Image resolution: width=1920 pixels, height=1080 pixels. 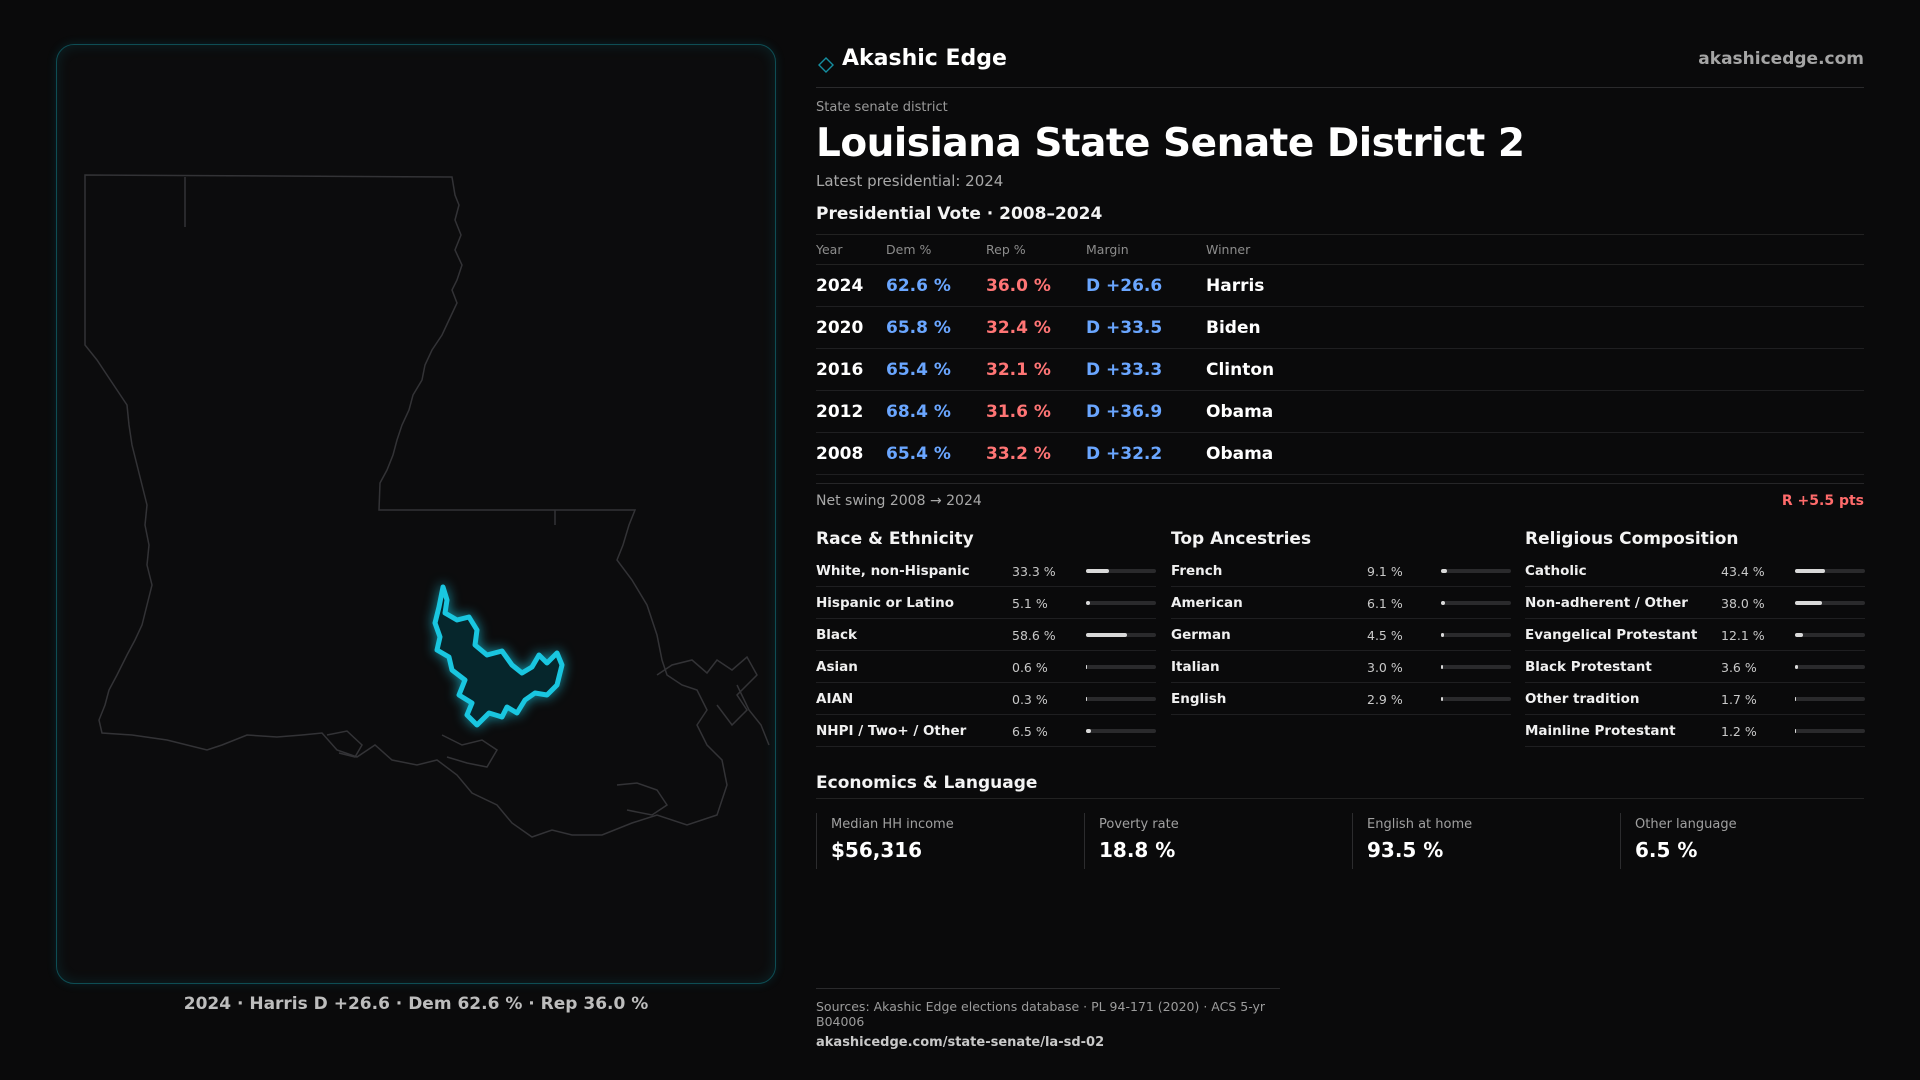 I want to click on page-title: Louisiana State Senate District 2, so click(x=1170, y=143).